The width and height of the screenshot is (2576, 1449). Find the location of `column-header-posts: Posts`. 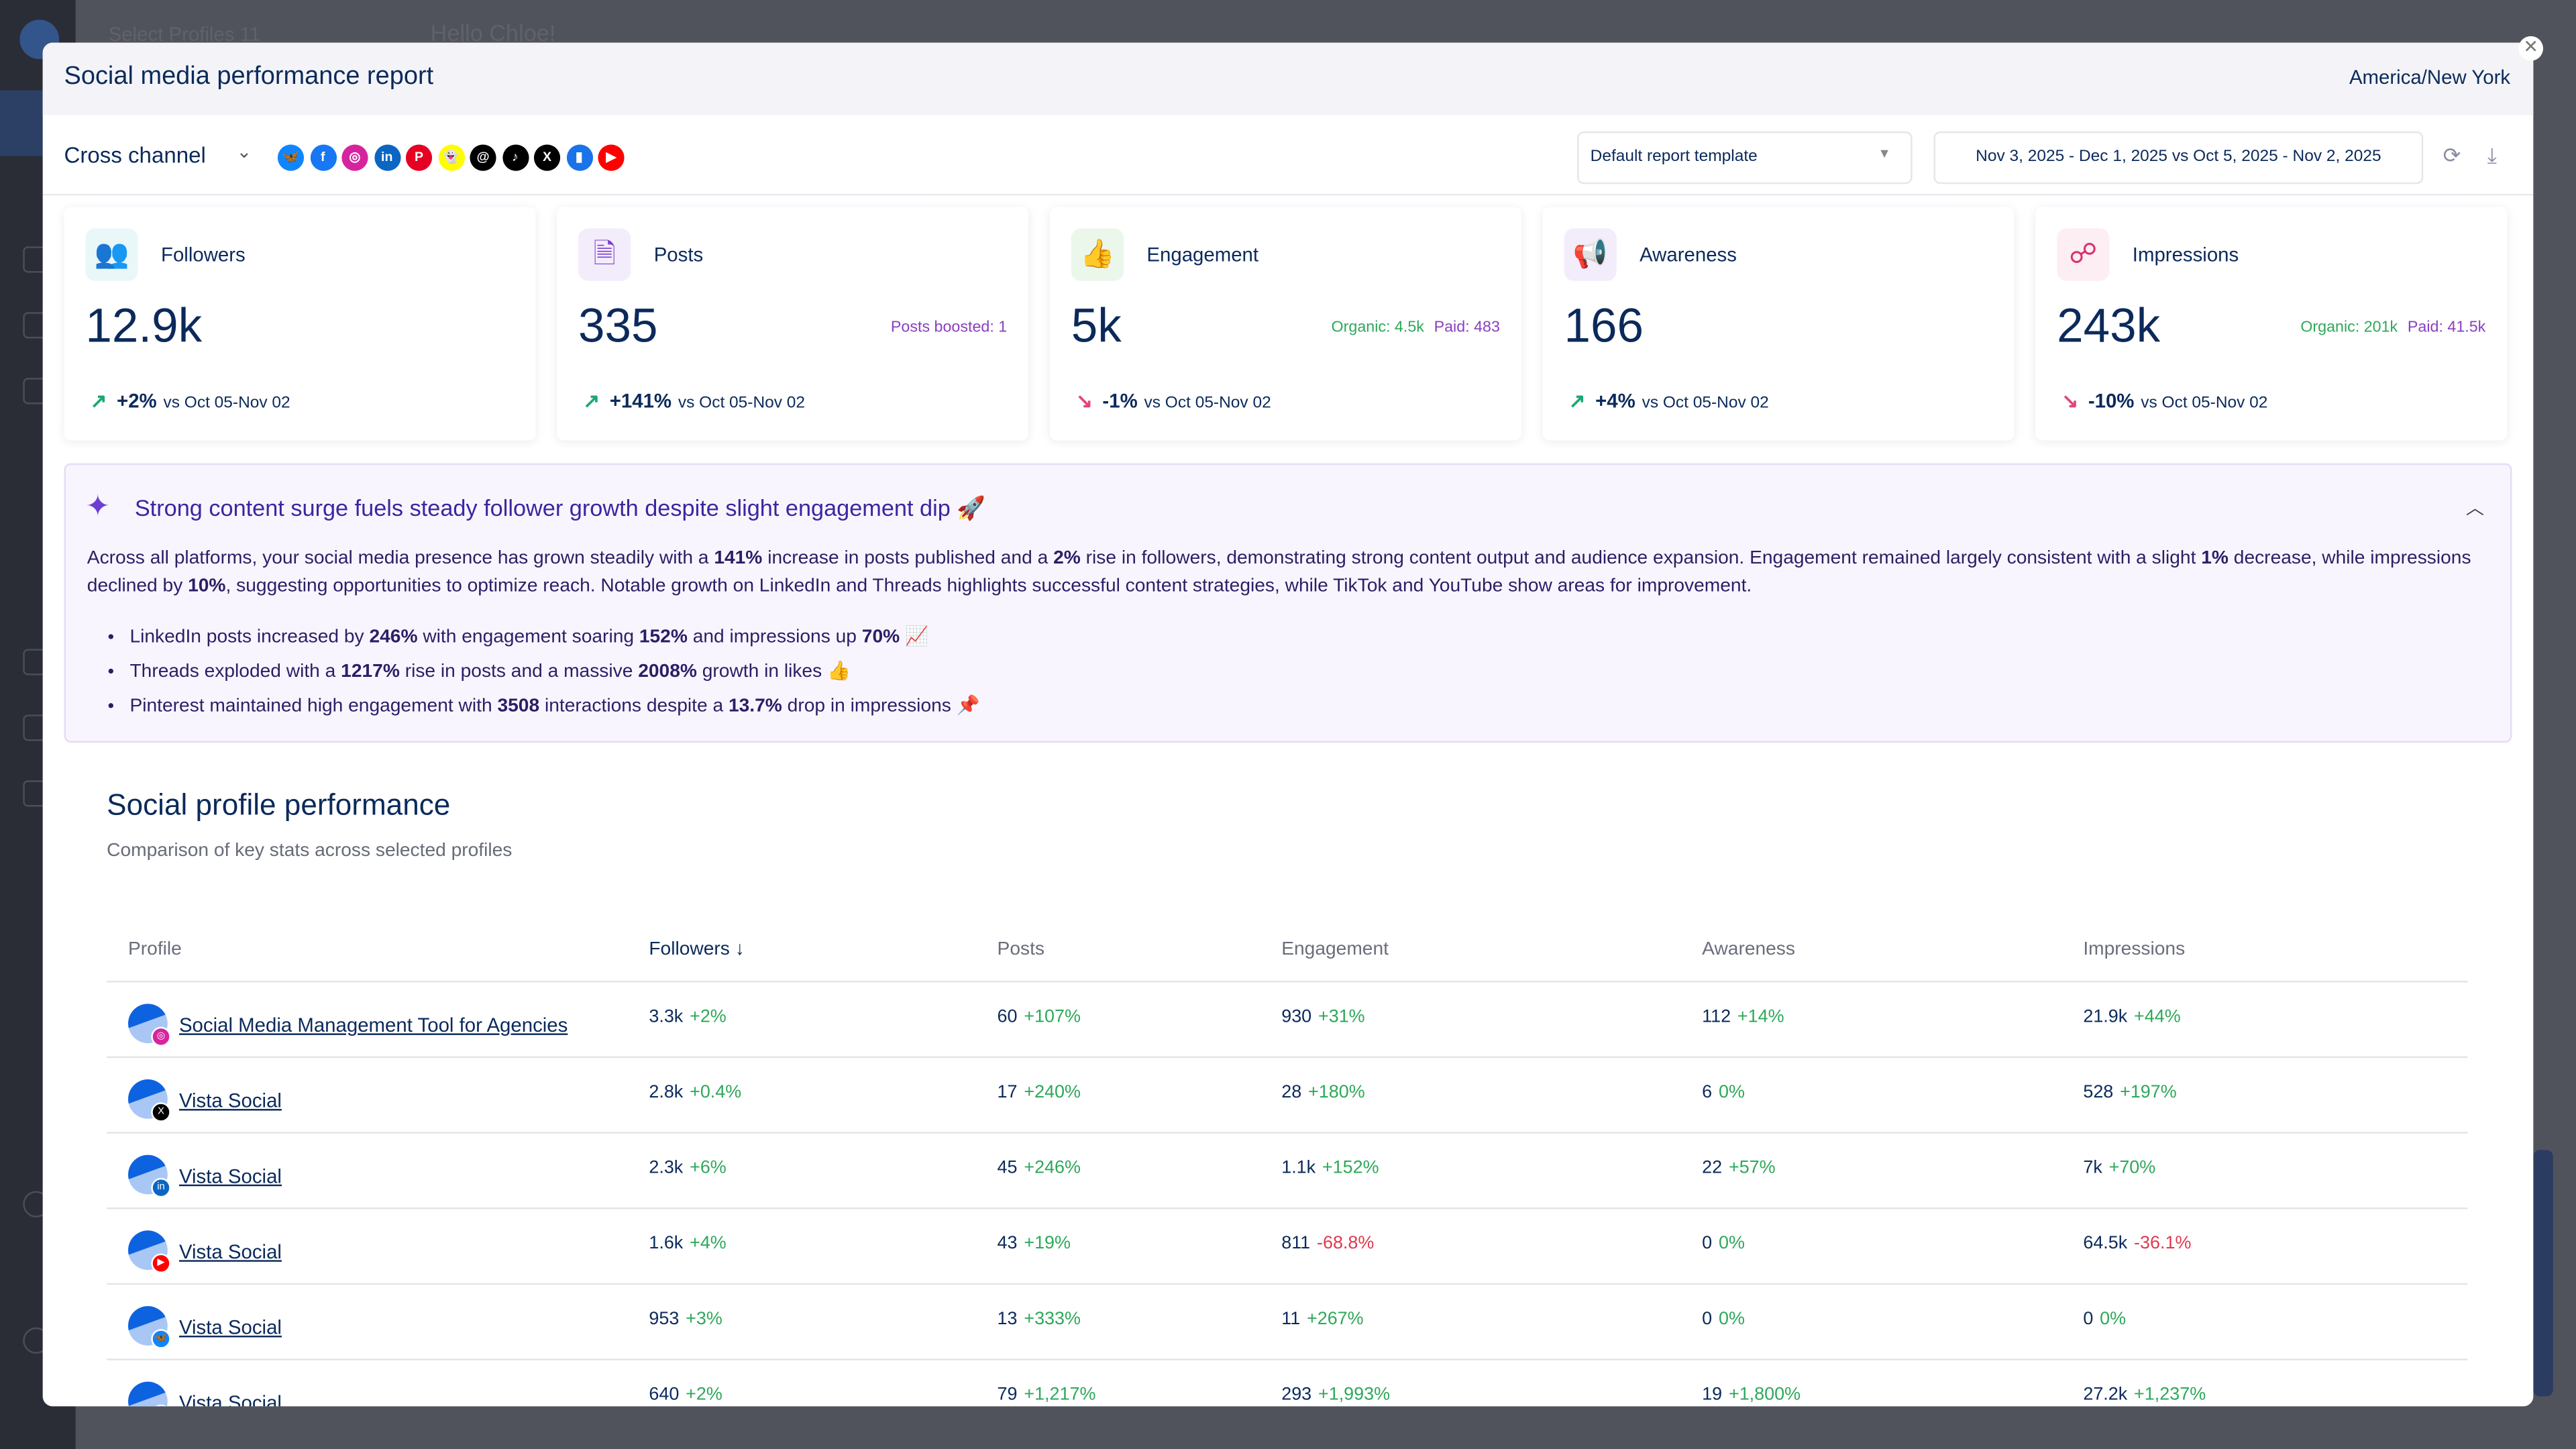

column-header-posts: Posts is located at coordinates (1021, 949).